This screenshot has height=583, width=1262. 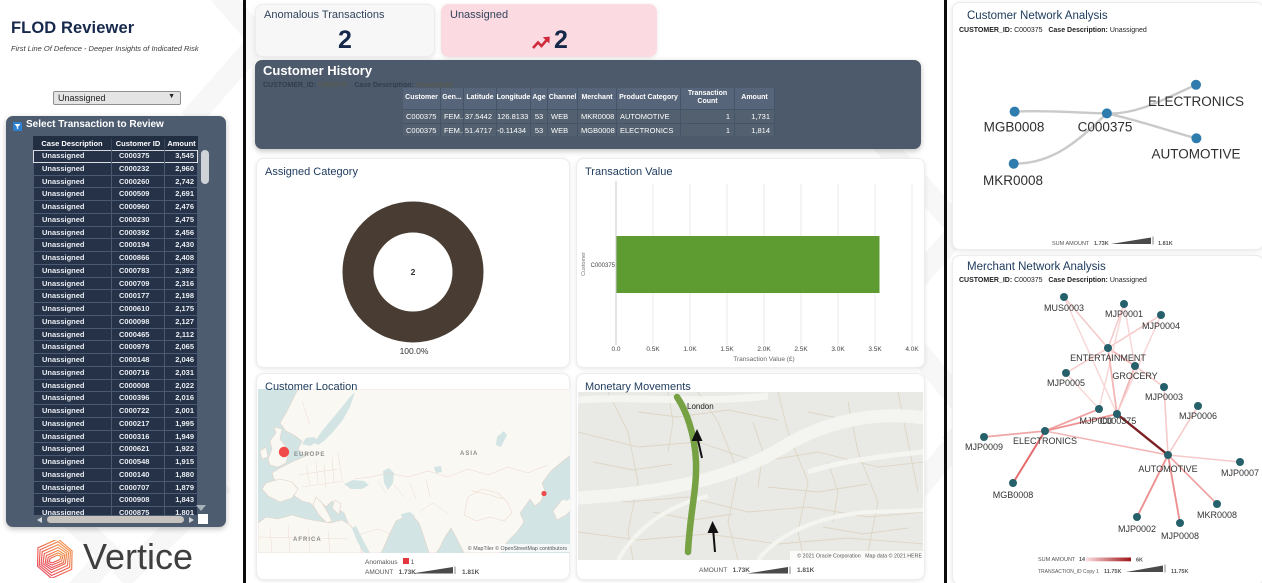 I want to click on svg-text: MJP0009, so click(x=984, y=447).